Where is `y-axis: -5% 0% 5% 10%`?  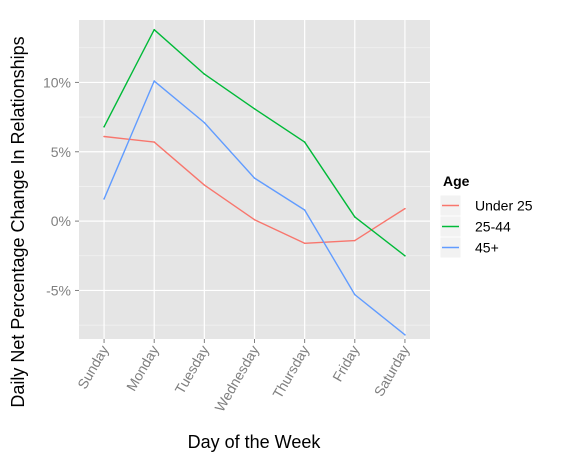 y-axis: -5% 0% 5% 10% is located at coordinates (61, 186).